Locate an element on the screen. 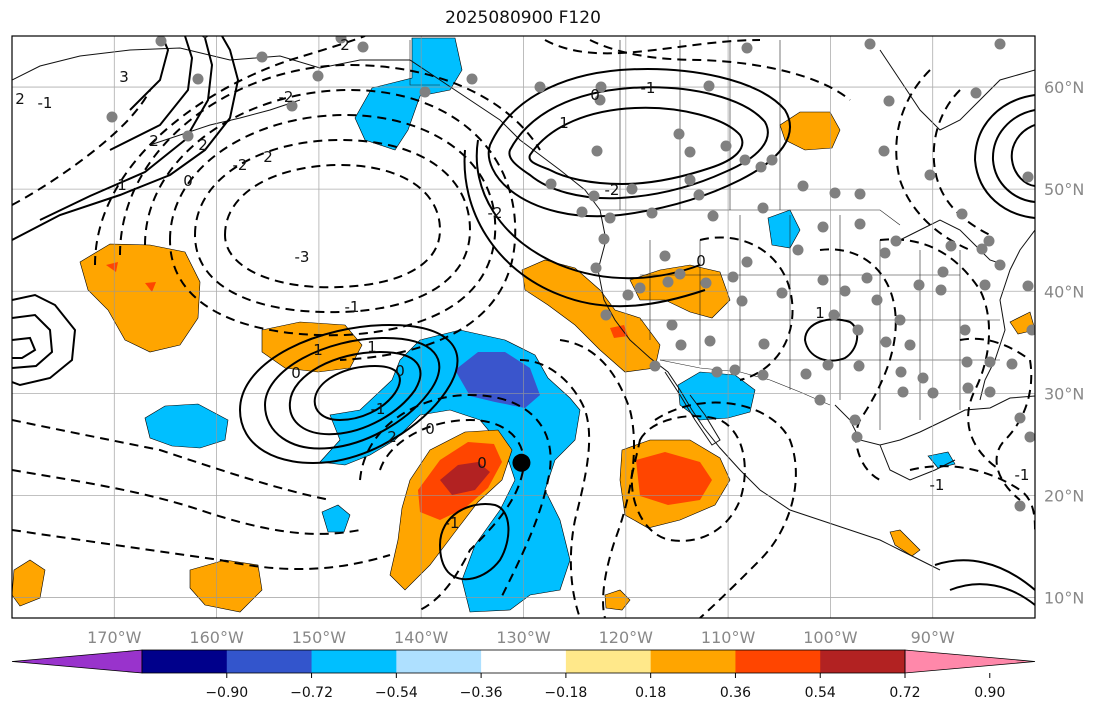  colorbar-outline is located at coordinates (523, 661).